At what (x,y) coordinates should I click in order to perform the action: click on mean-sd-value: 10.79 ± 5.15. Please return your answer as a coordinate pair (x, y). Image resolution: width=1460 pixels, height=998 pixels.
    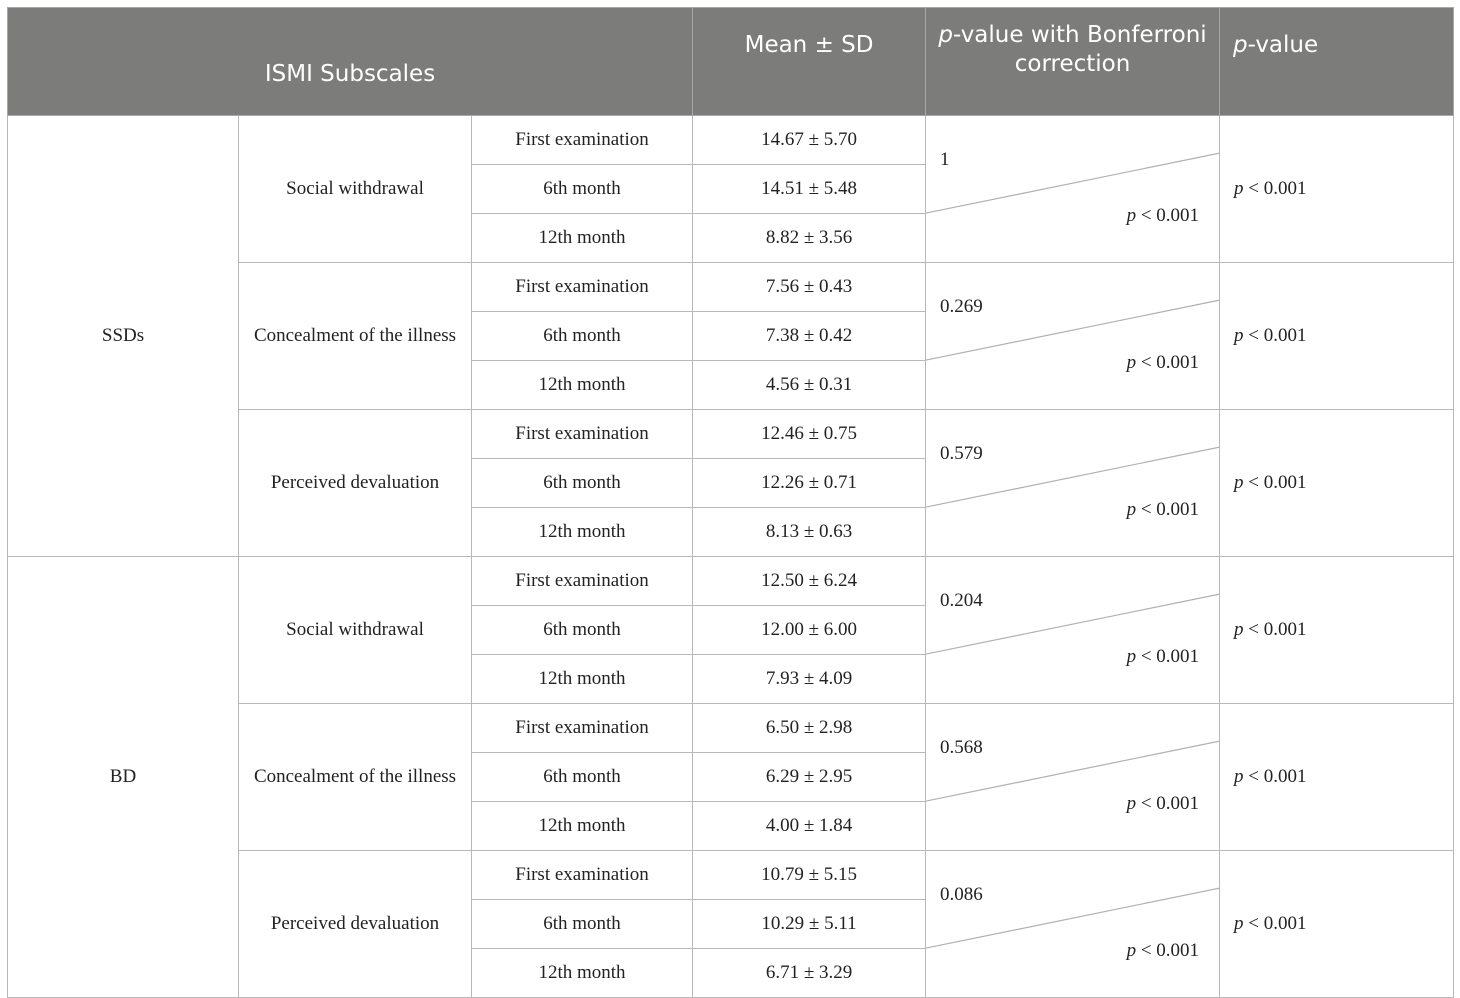
    Looking at the image, I should click on (809, 875).